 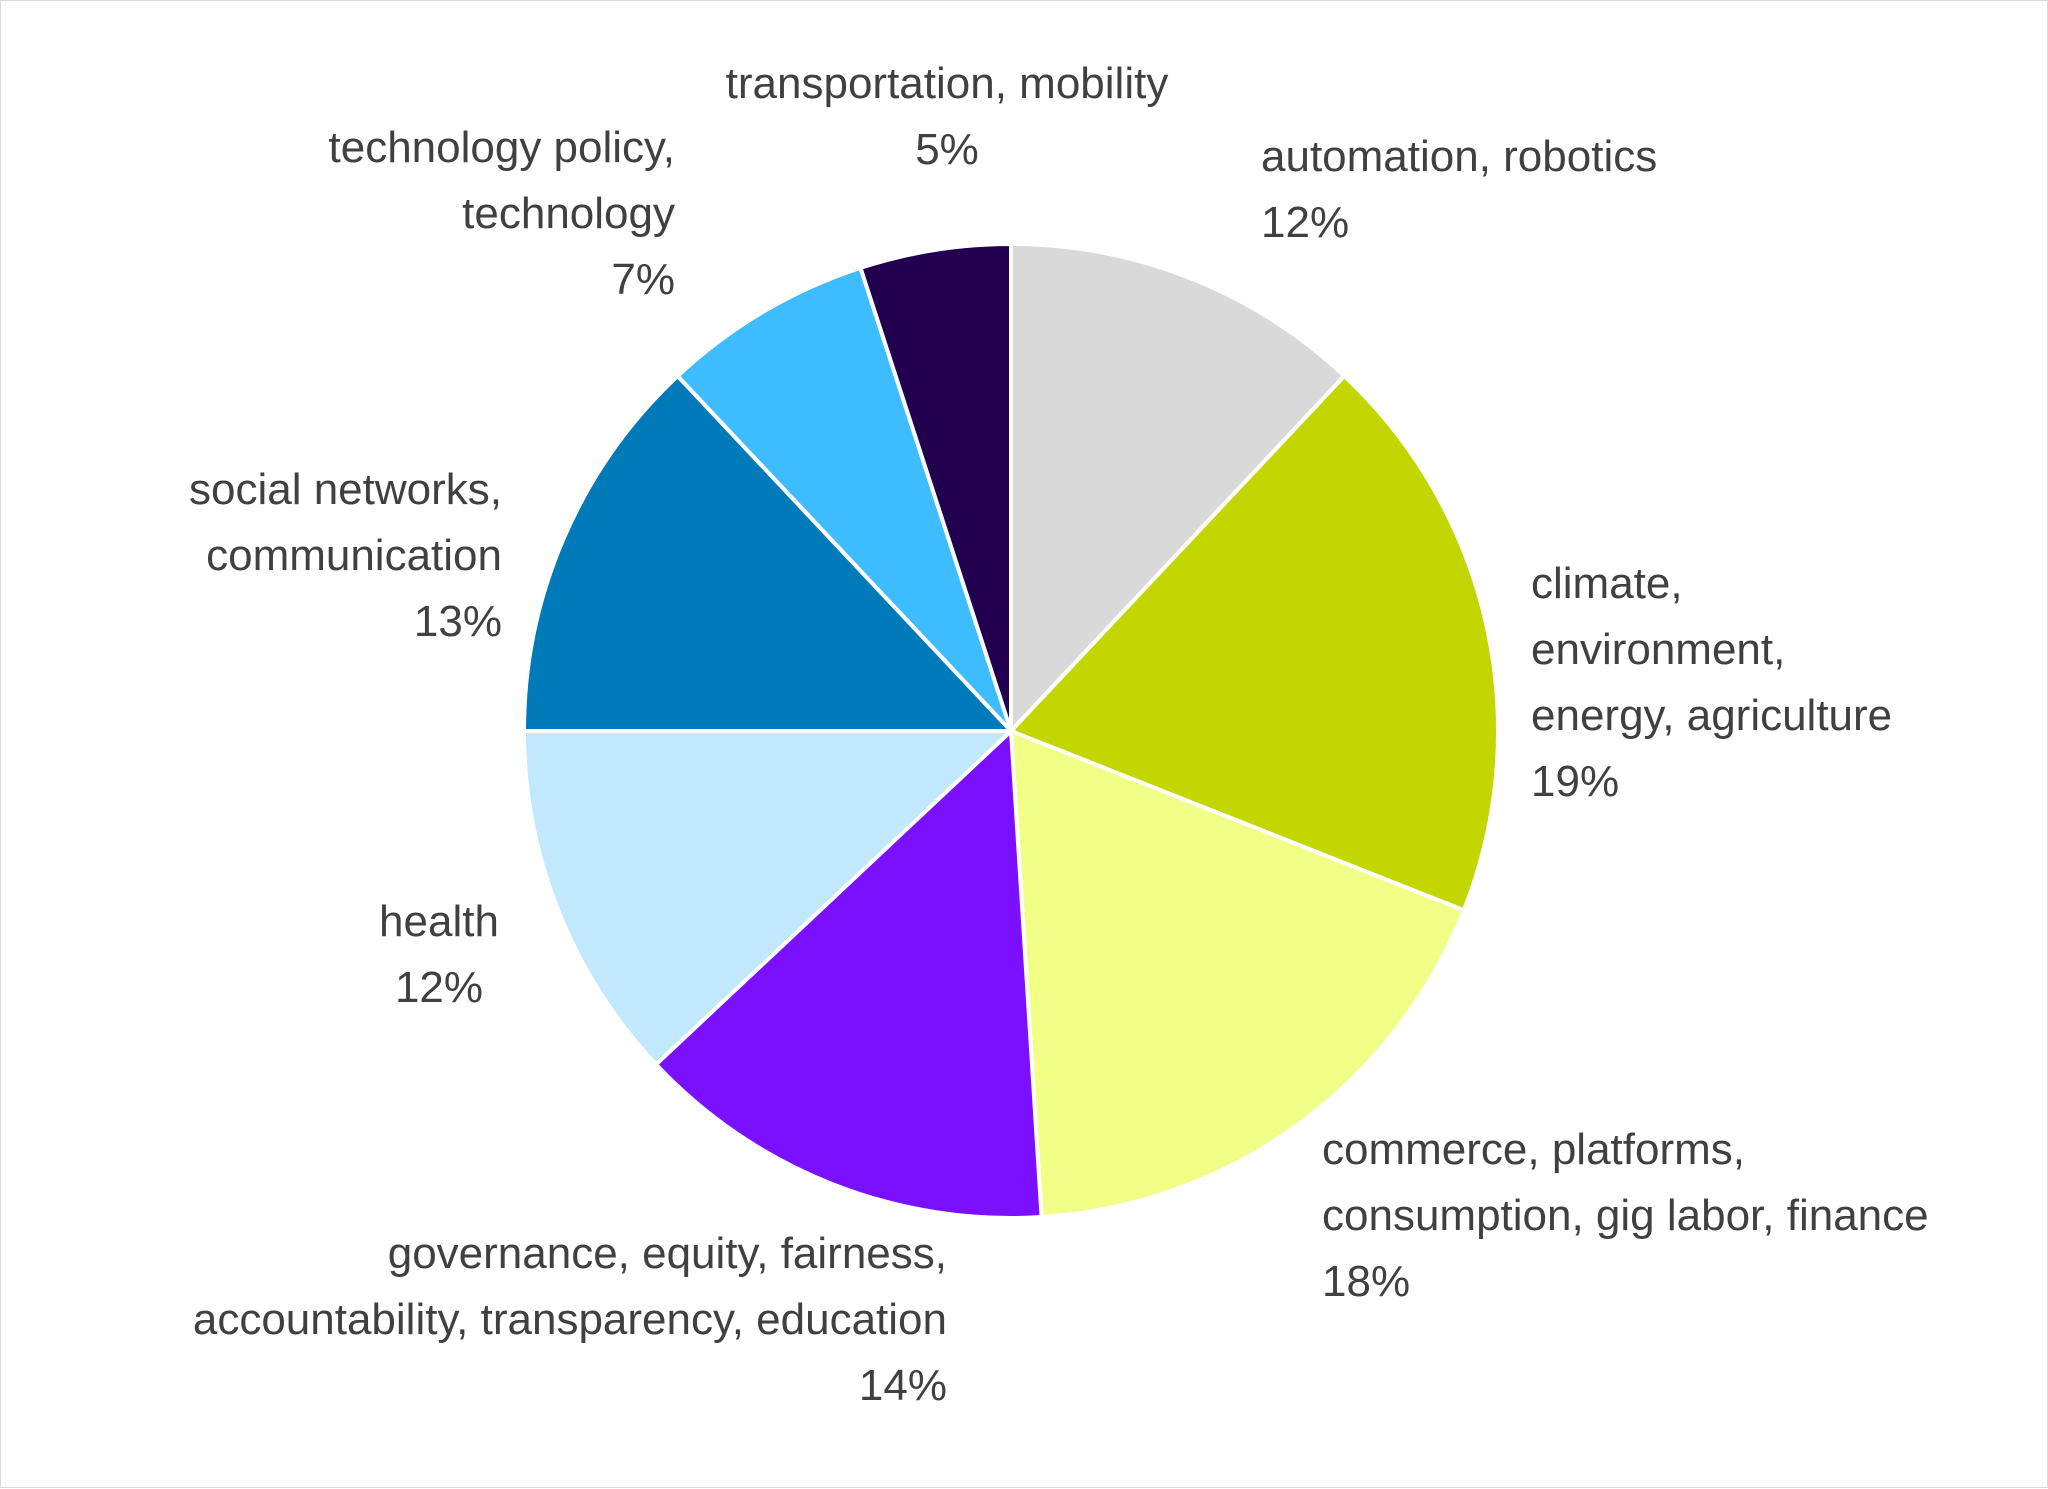 I want to click on slice-label-line: climate,, so click(x=1607, y=583).